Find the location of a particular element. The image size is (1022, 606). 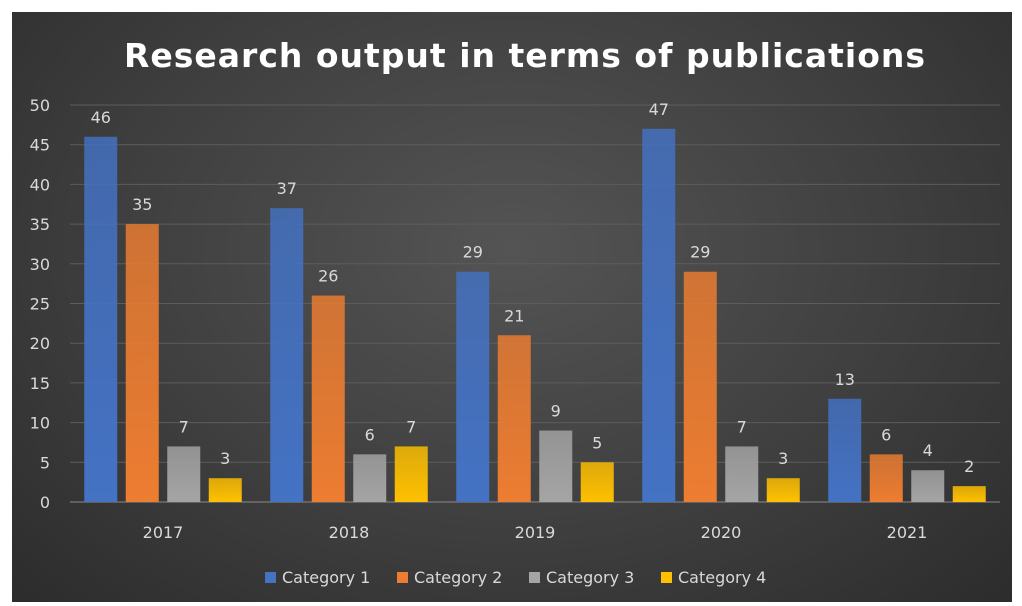

y-tick-label: 5 is located at coordinates (45, 462).